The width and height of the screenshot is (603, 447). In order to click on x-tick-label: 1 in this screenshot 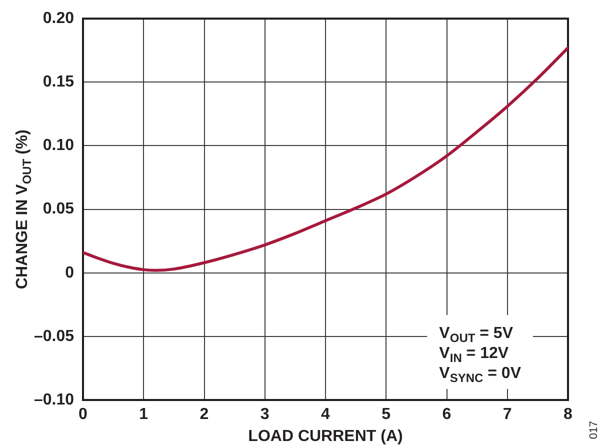, I will do `click(143, 415)`.